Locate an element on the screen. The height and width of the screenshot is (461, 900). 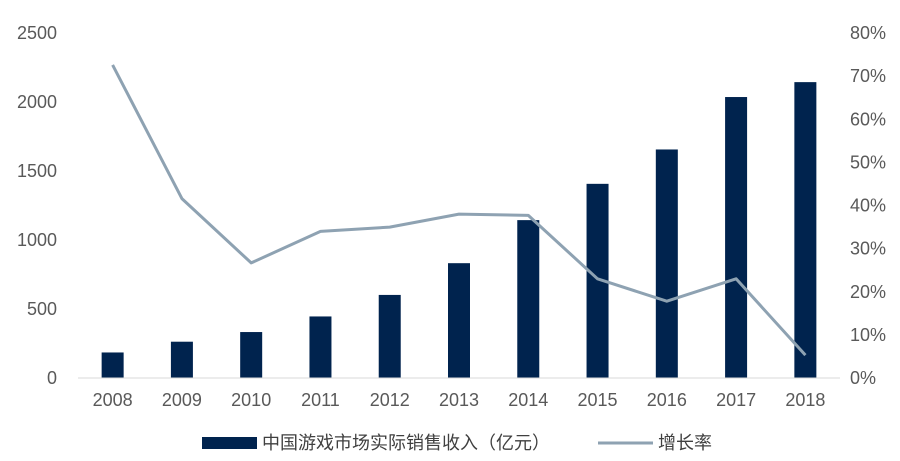
legend: 中国游戏市场实际销售收入（亿元） 增长率 is located at coordinates (457, 443).